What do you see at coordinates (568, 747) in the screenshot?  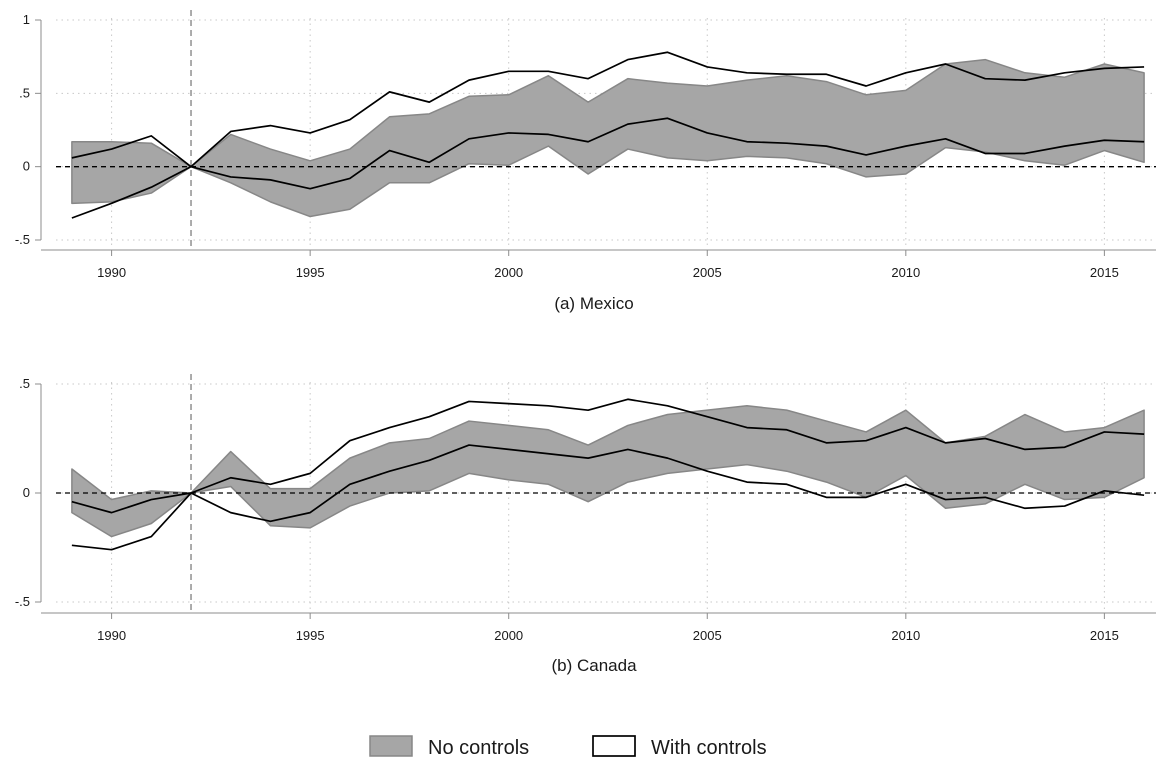 I see `legend: No controls With controls` at bounding box center [568, 747].